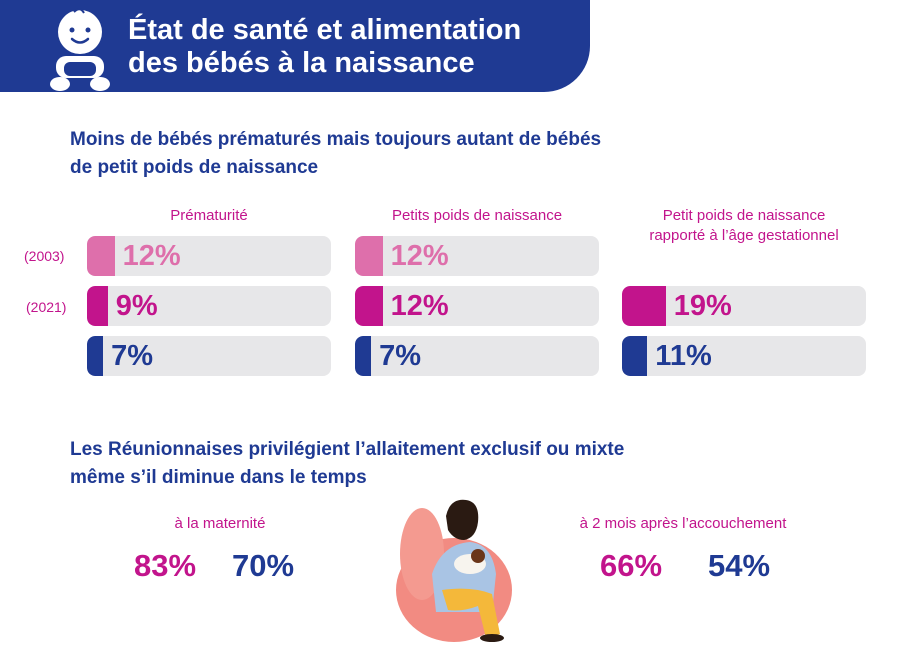  I want to click on column-label-line: Prématurité, so click(209, 215).